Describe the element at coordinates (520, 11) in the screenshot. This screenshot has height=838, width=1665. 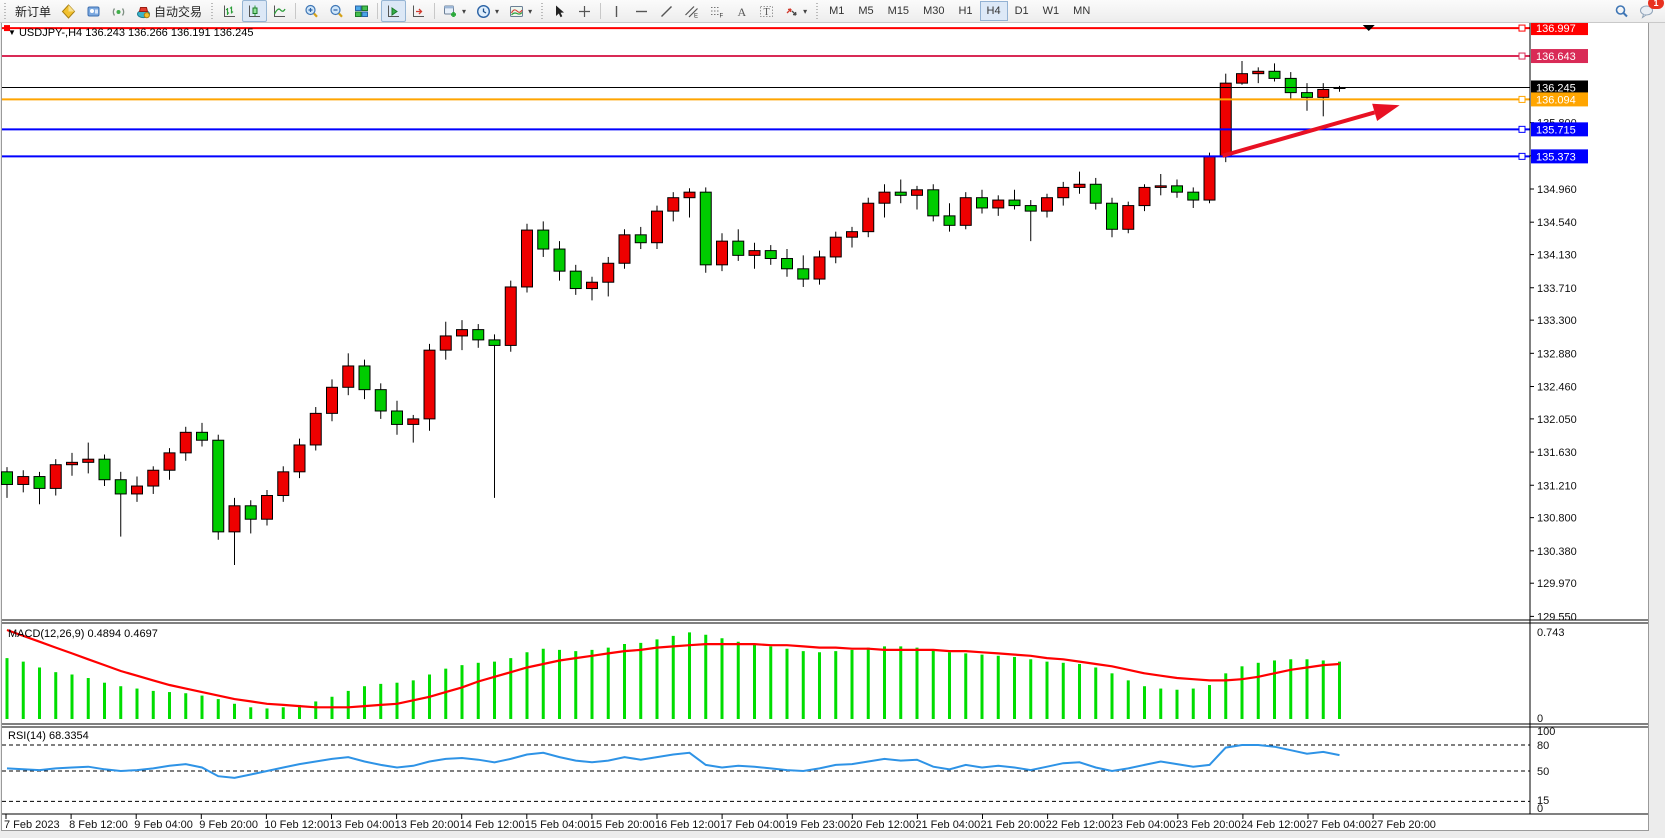
I see `indicators-button: ▾` at that location.